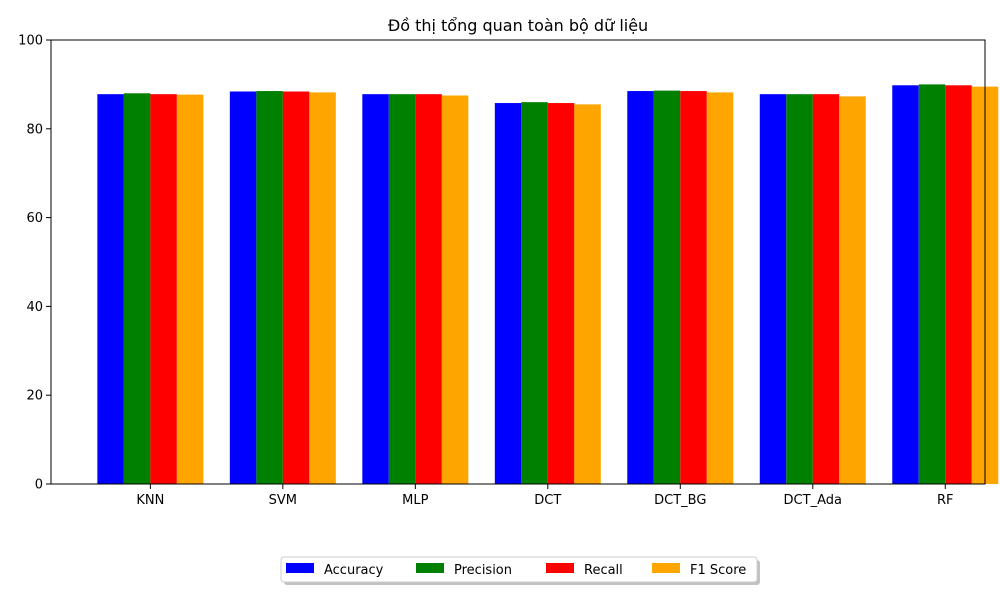 This screenshot has width=1000, height=600. What do you see at coordinates (39, 485) in the screenshot?
I see `y-tick-label: 0` at bounding box center [39, 485].